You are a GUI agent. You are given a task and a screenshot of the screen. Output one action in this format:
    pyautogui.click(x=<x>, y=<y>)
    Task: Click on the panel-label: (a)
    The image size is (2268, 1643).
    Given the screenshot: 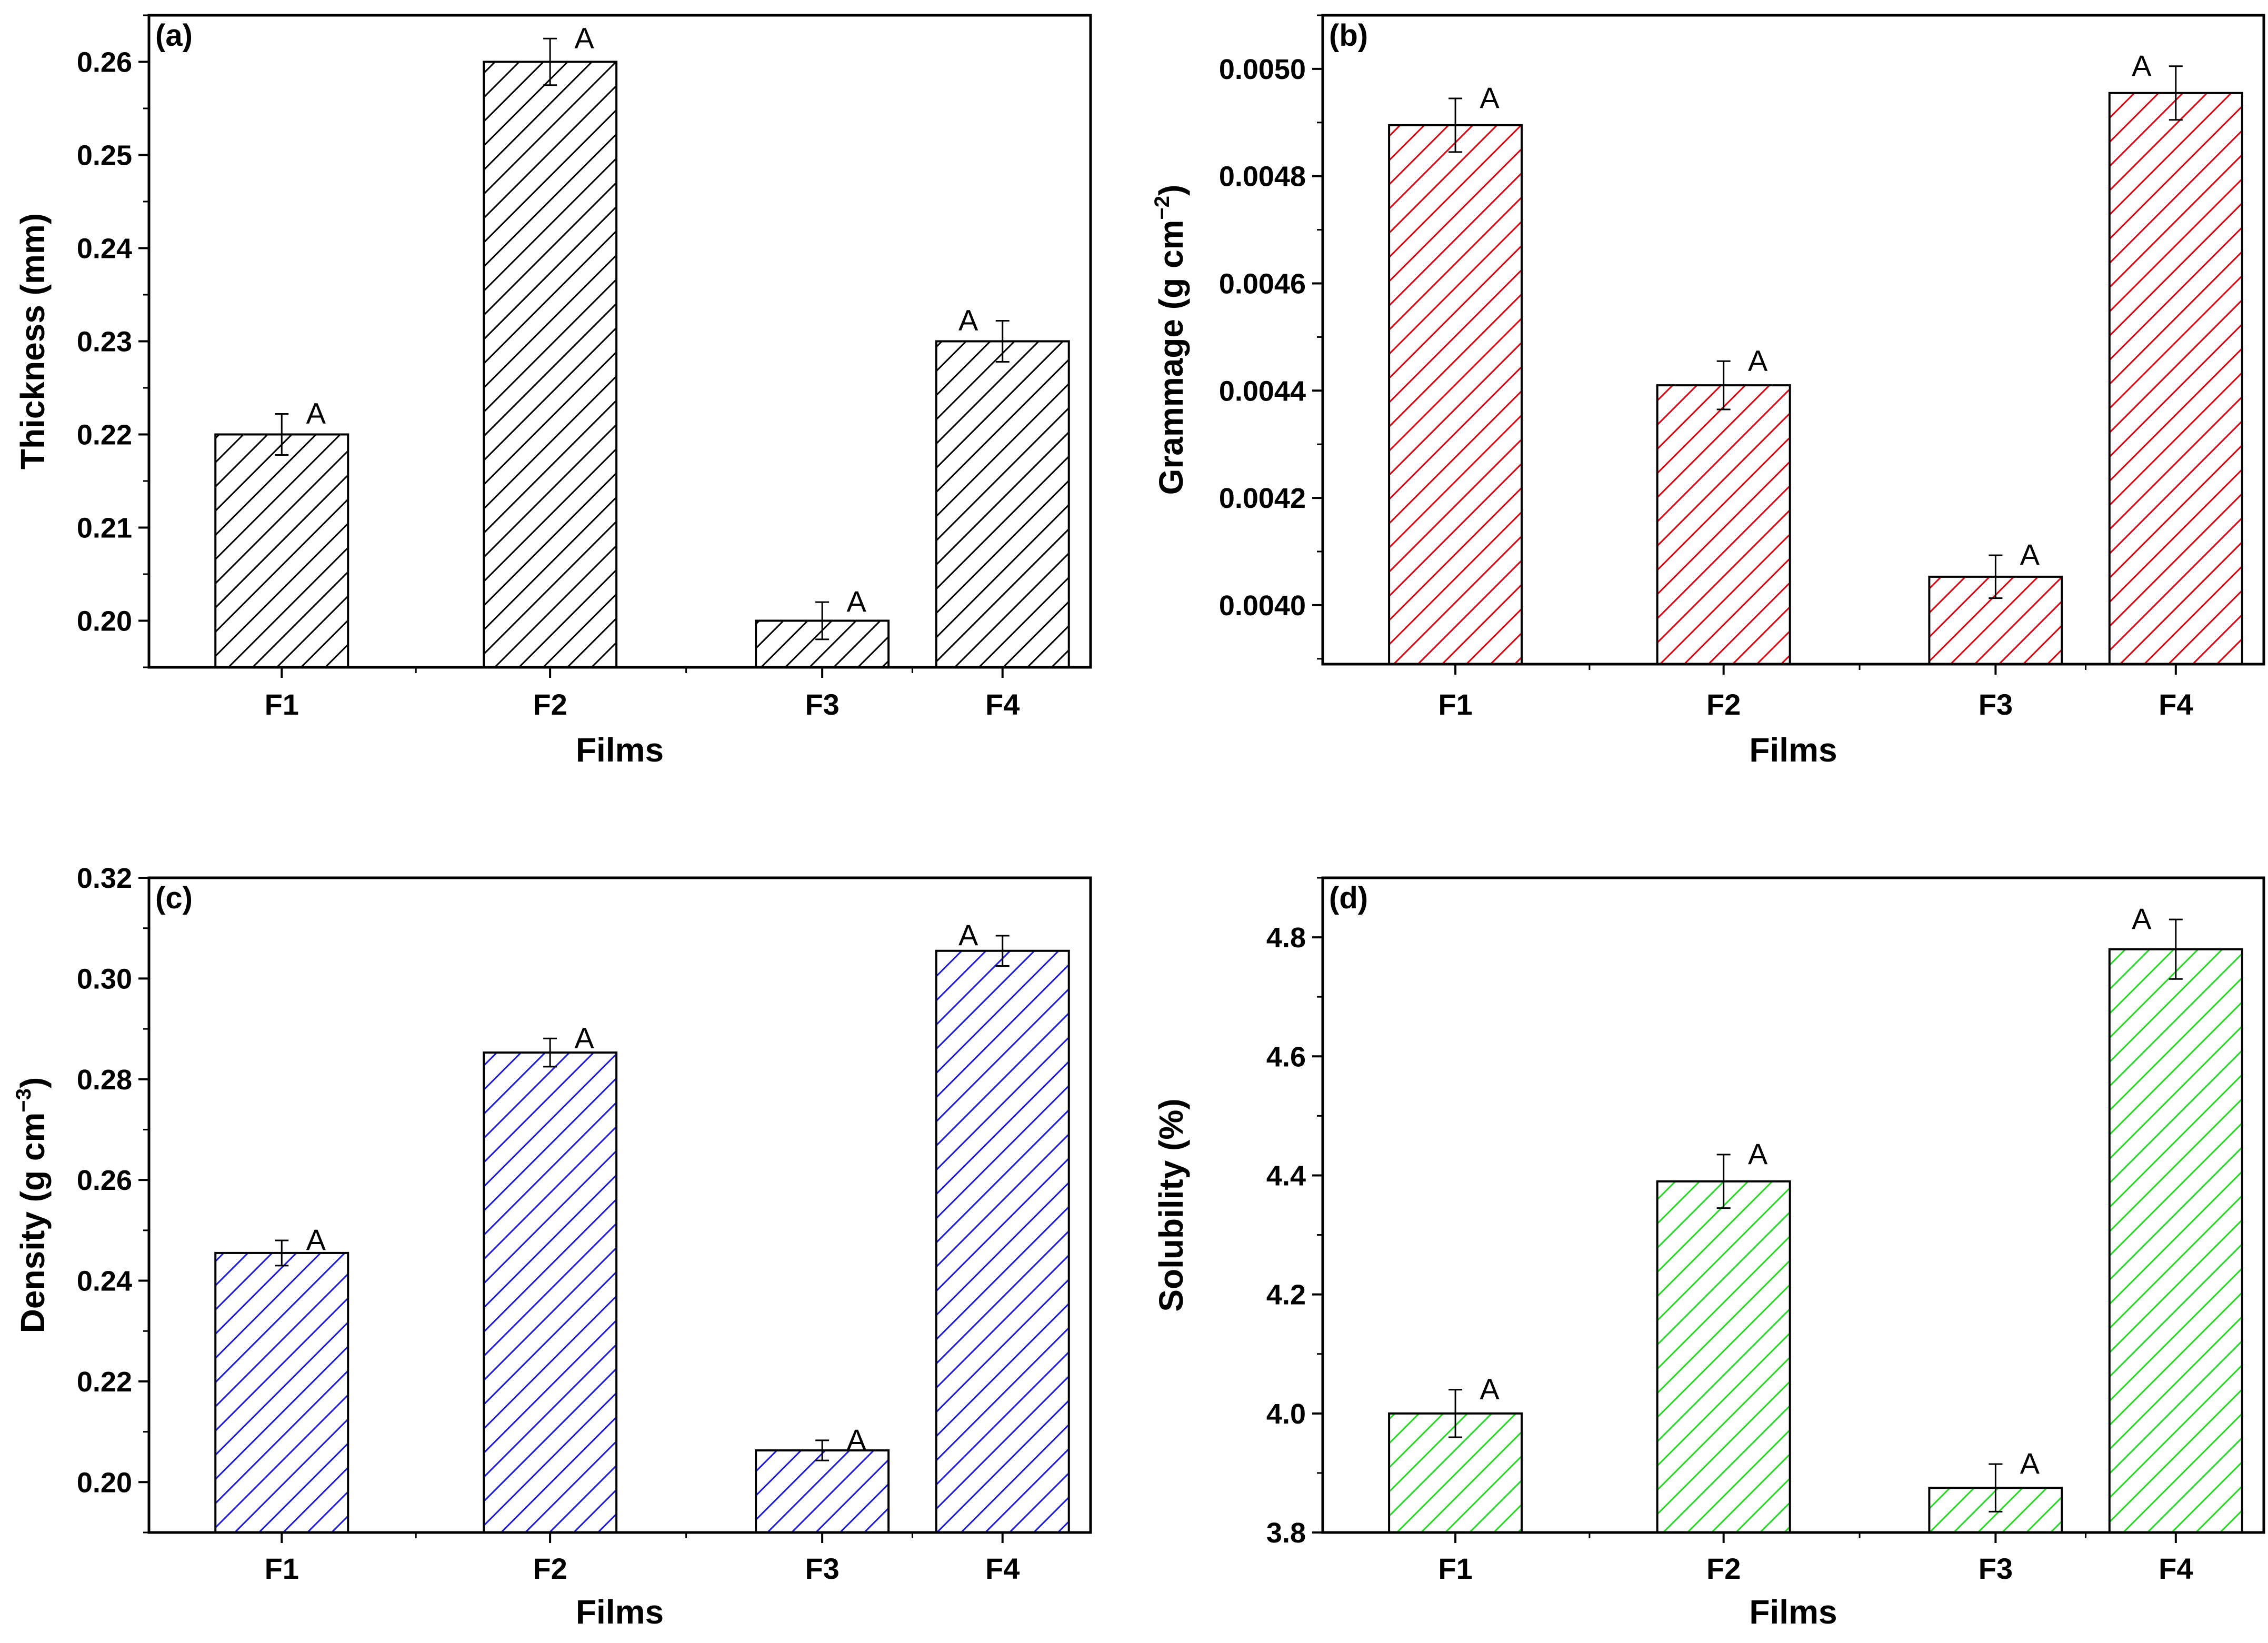 What is the action you would take?
    pyautogui.click(x=174, y=36)
    